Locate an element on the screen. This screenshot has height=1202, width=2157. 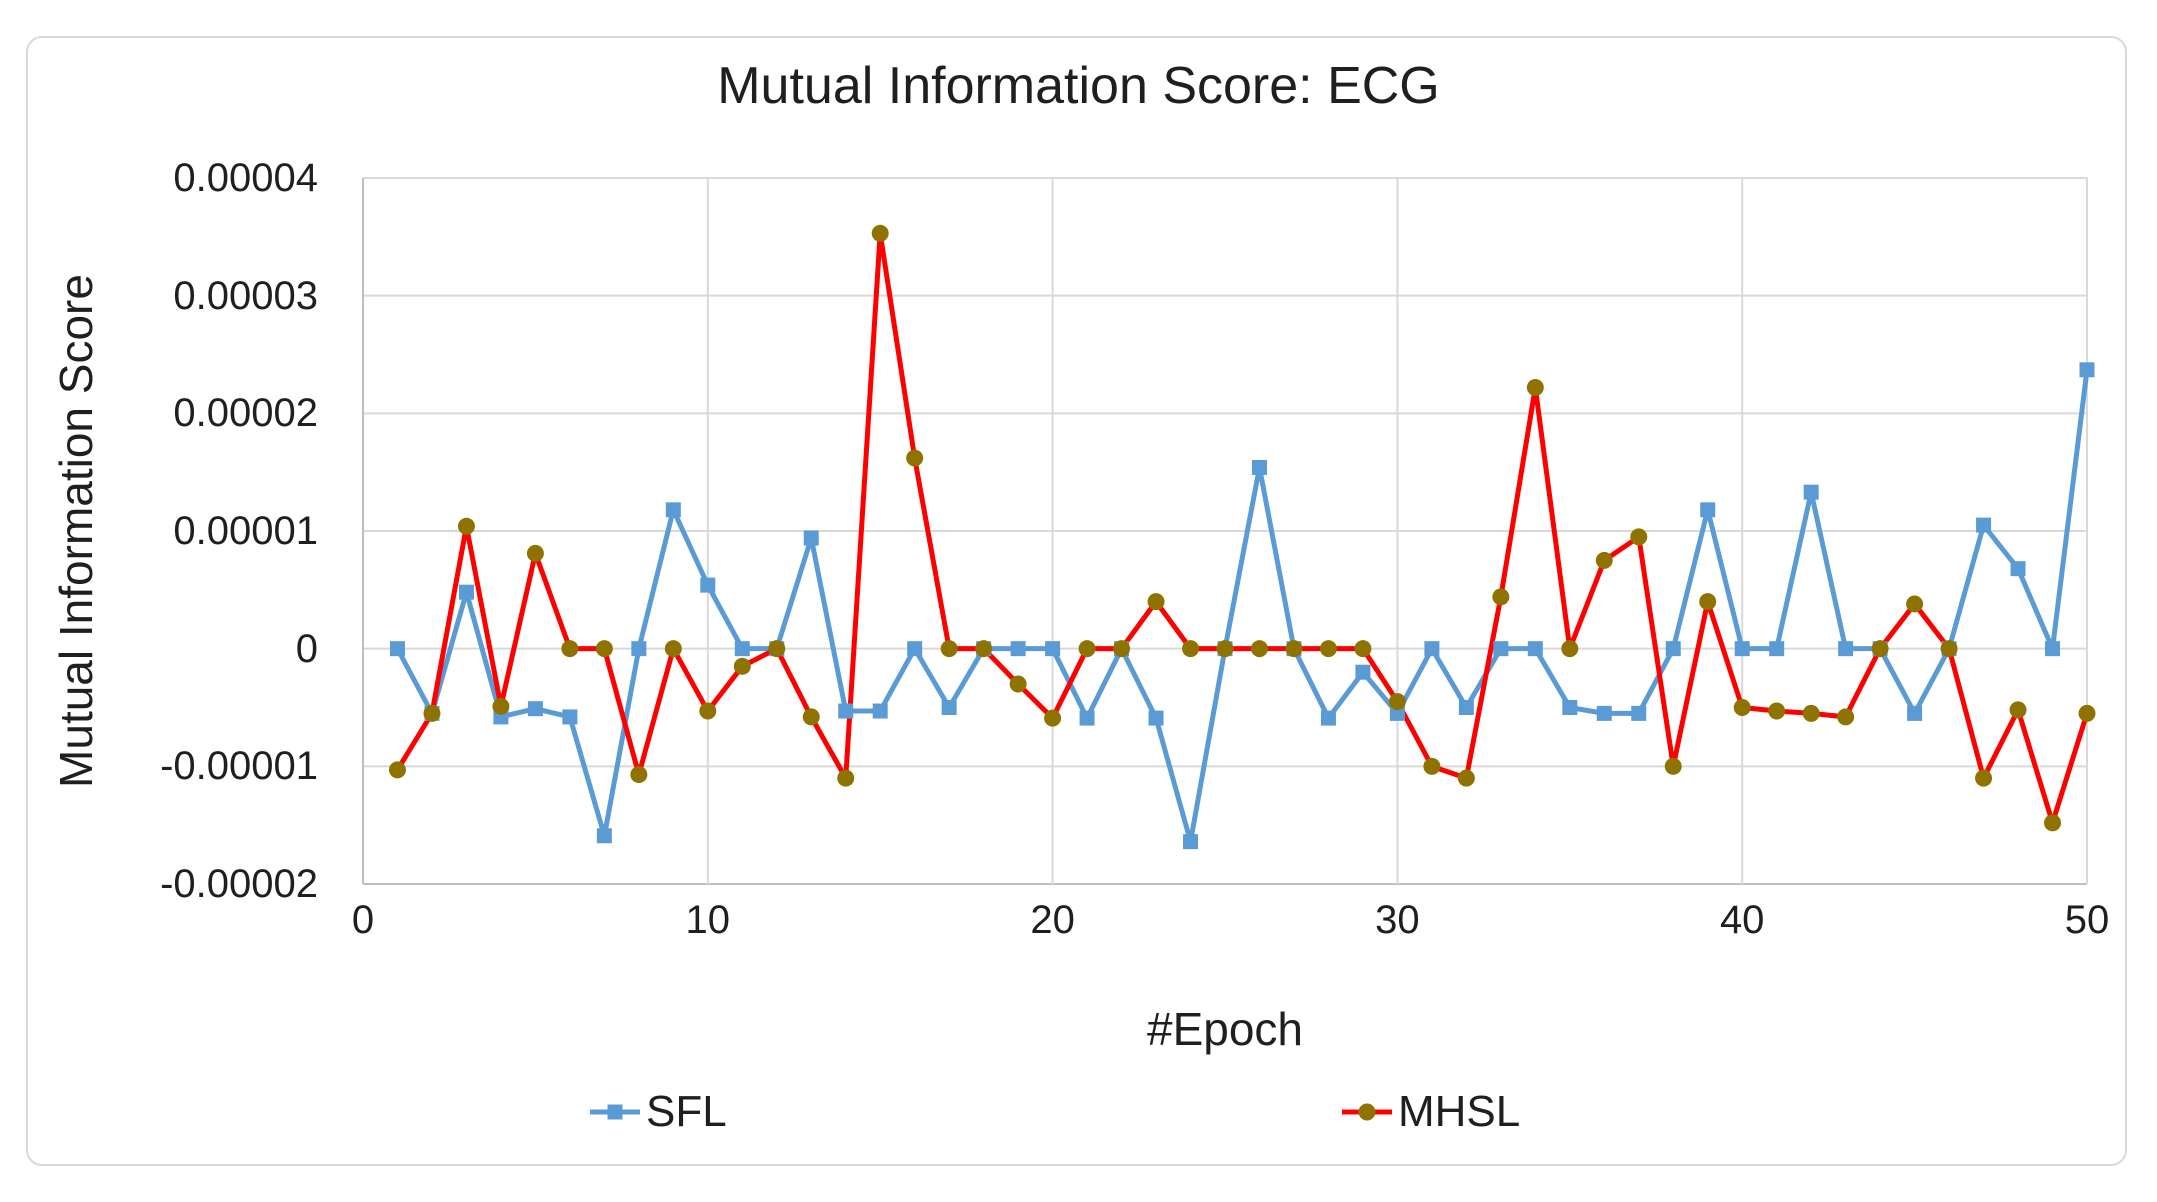
legend-entry-sfl: SFL is located at coordinates (658, 1112).